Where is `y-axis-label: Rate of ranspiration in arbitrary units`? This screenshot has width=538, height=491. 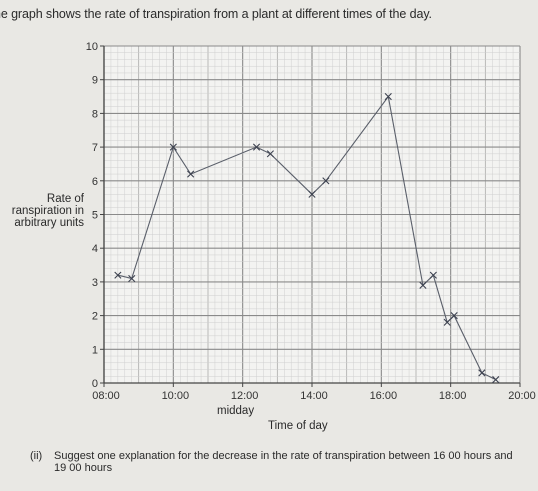
y-axis-label: Rate of ranspiration in arbitrary units is located at coordinates (42, 211).